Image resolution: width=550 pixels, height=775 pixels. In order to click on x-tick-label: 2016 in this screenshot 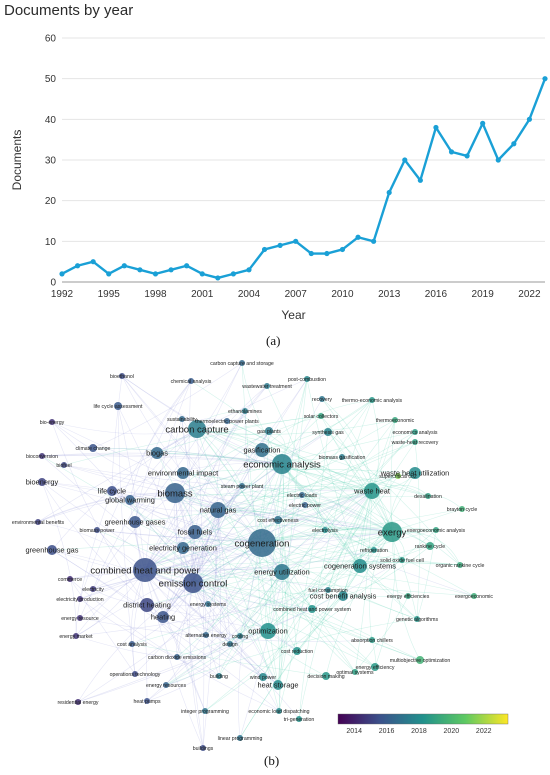, I will do `click(436, 294)`.